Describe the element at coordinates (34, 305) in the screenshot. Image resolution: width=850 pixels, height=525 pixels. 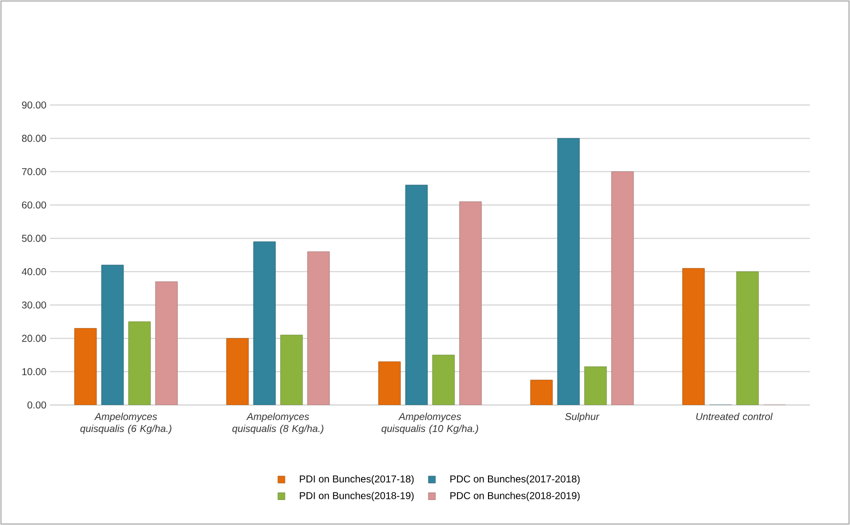
I see `y-tick-label: 30.00` at that location.